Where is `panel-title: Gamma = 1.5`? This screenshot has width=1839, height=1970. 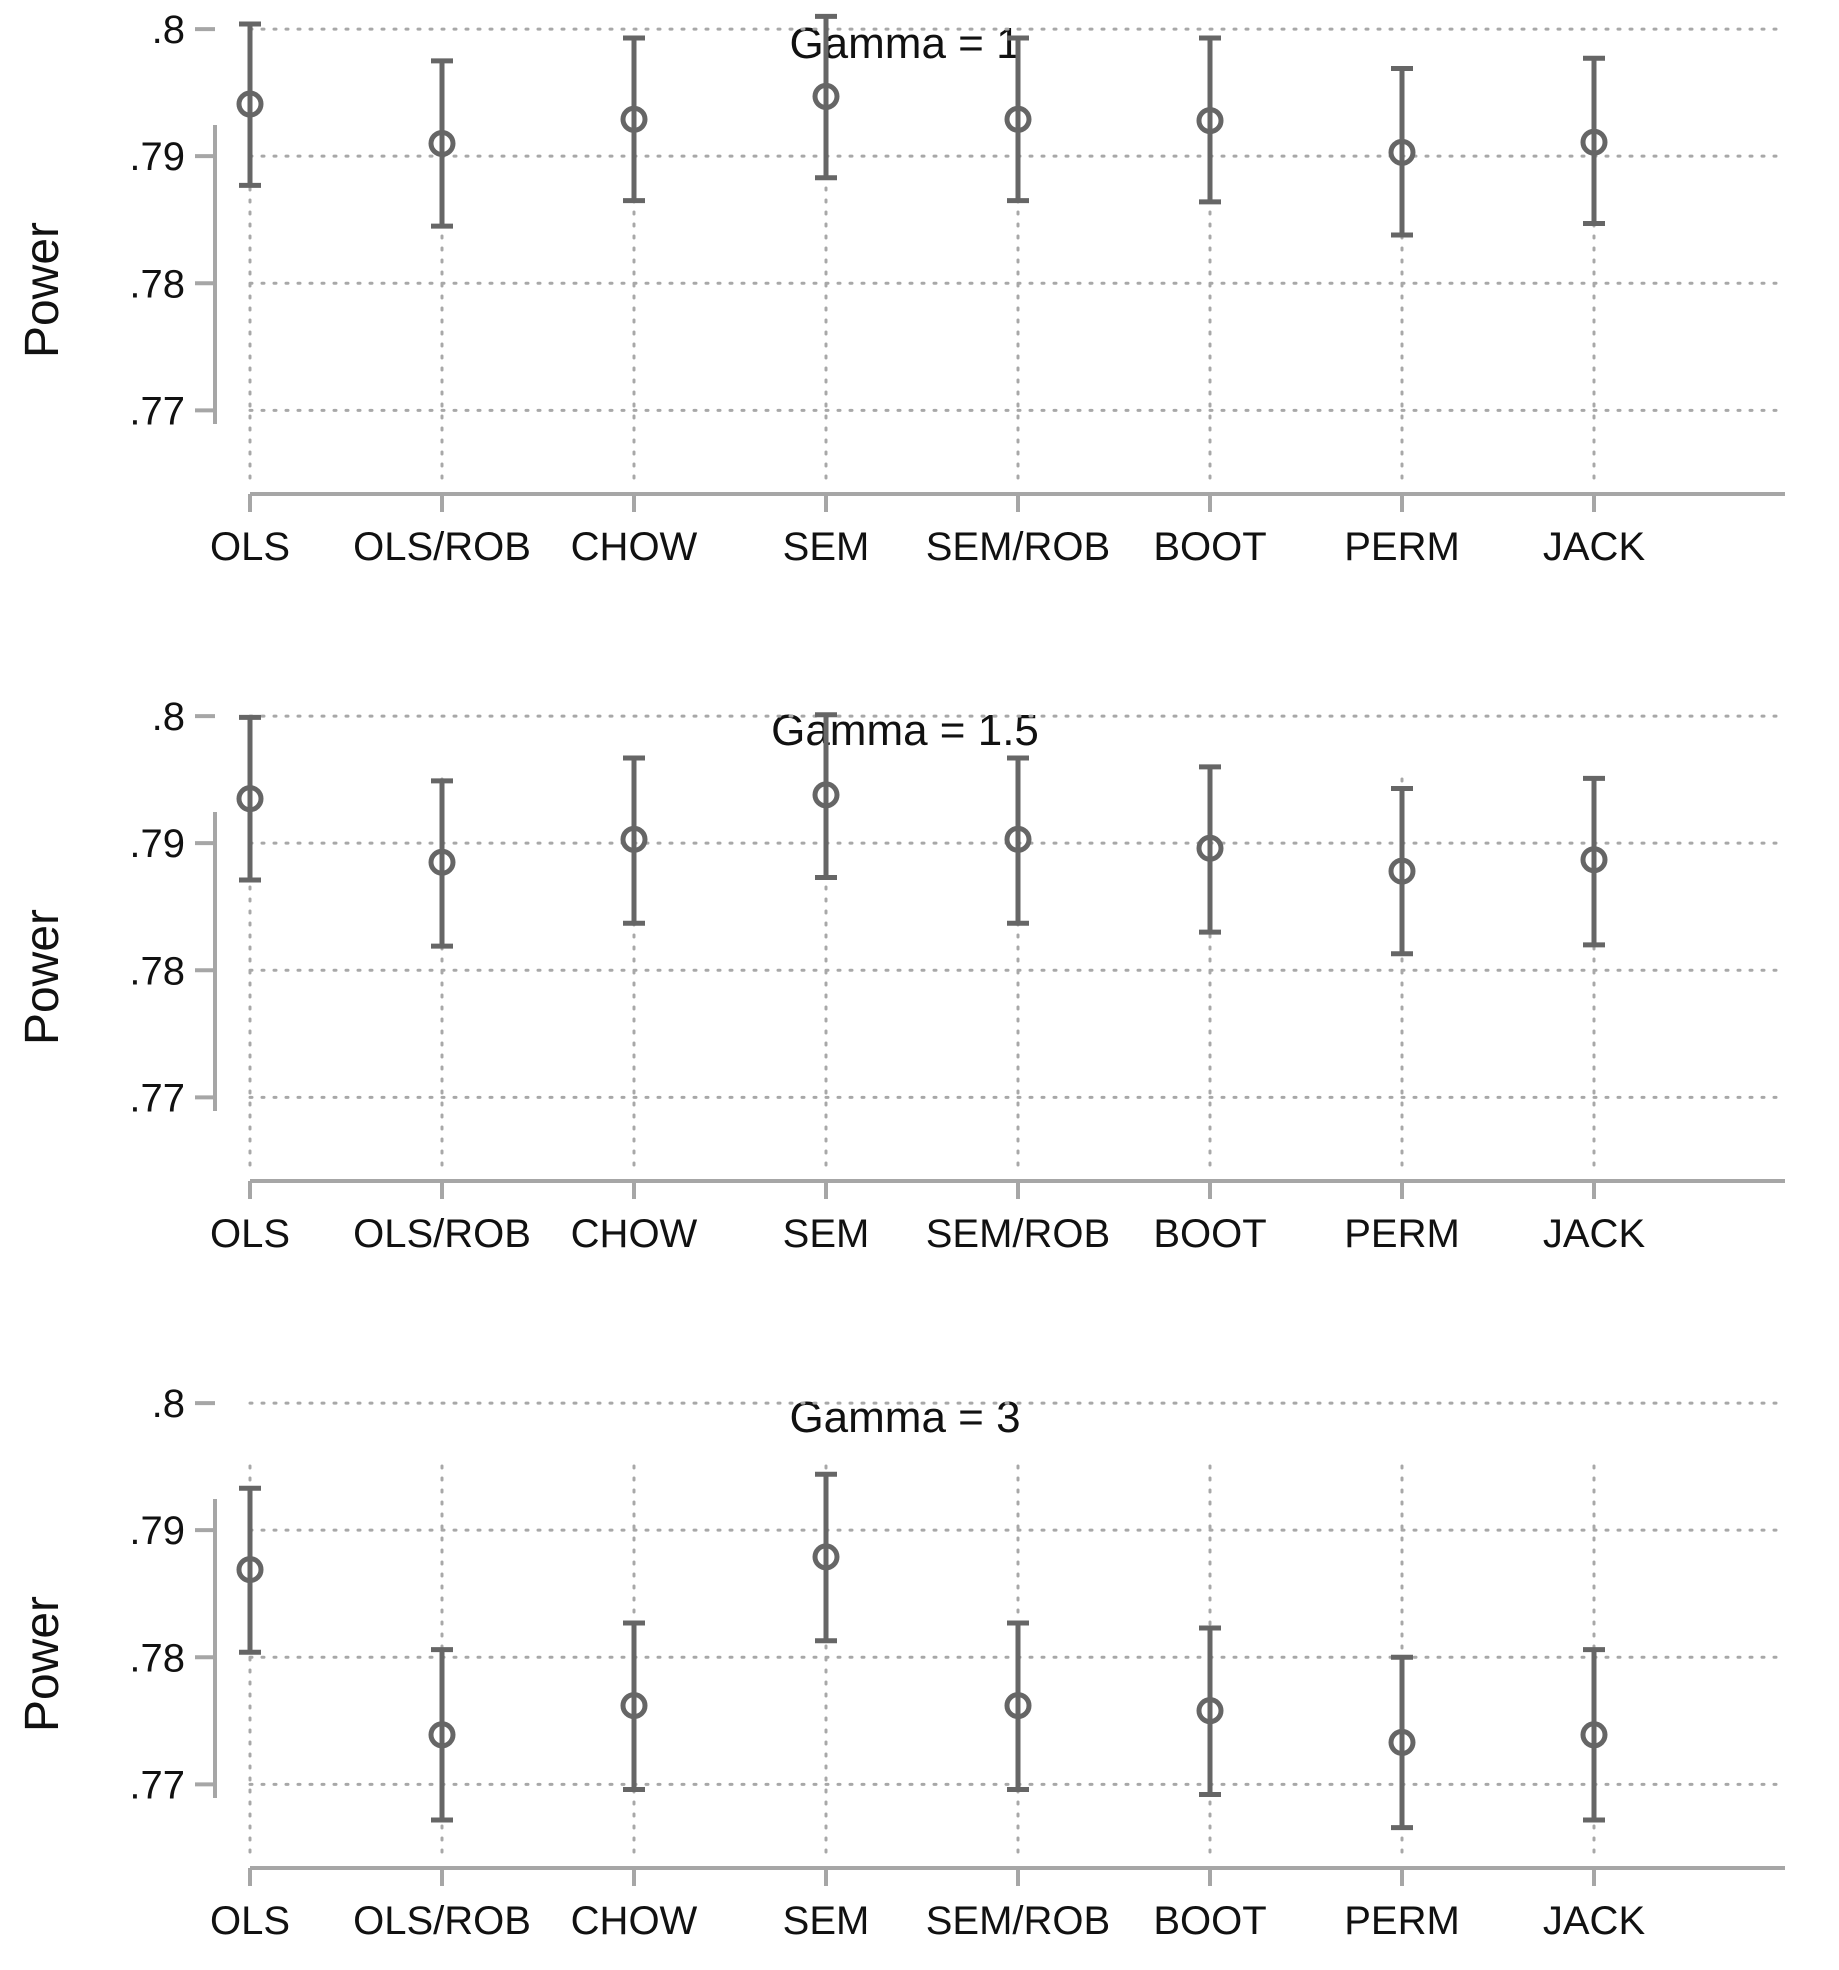 panel-title: Gamma = 1.5 is located at coordinates (905, 730).